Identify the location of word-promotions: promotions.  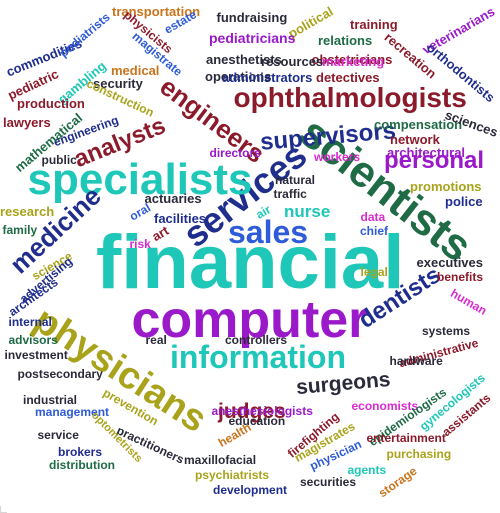
(446, 186).